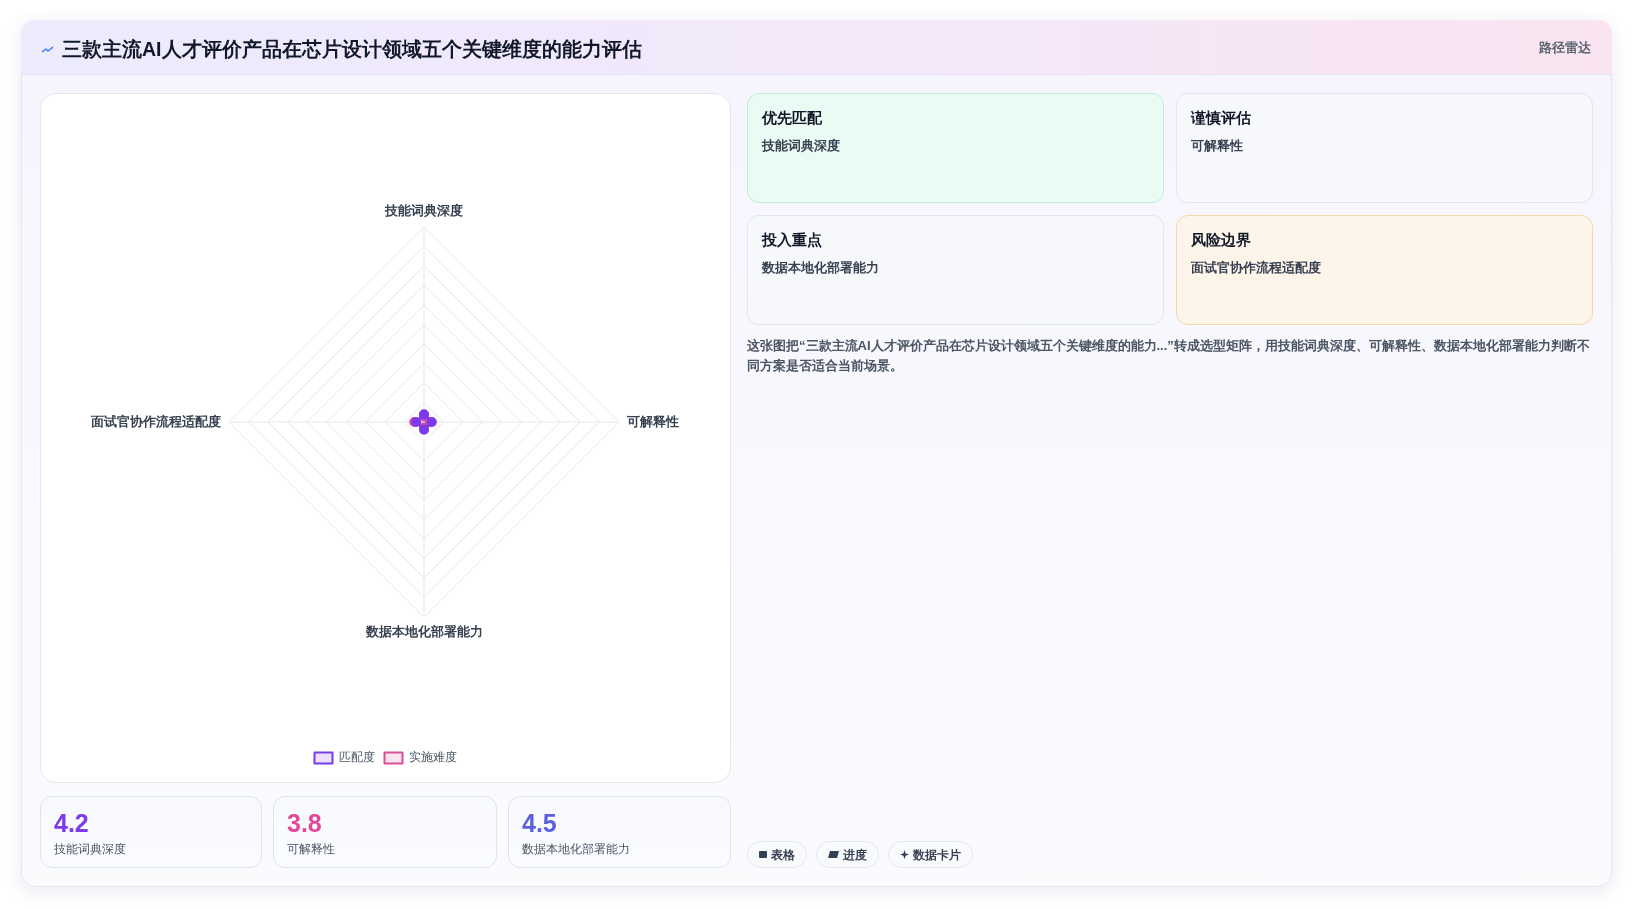 The width and height of the screenshot is (1633, 909). I want to click on insight-card: 优先匹配 技能词典深度, so click(955, 148).